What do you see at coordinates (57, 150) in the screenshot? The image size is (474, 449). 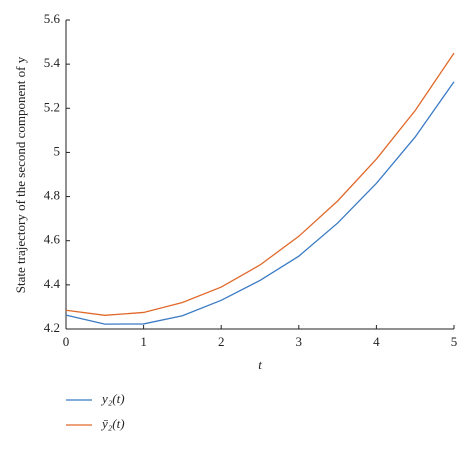 I see `y-tick-label: 5` at bounding box center [57, 150].